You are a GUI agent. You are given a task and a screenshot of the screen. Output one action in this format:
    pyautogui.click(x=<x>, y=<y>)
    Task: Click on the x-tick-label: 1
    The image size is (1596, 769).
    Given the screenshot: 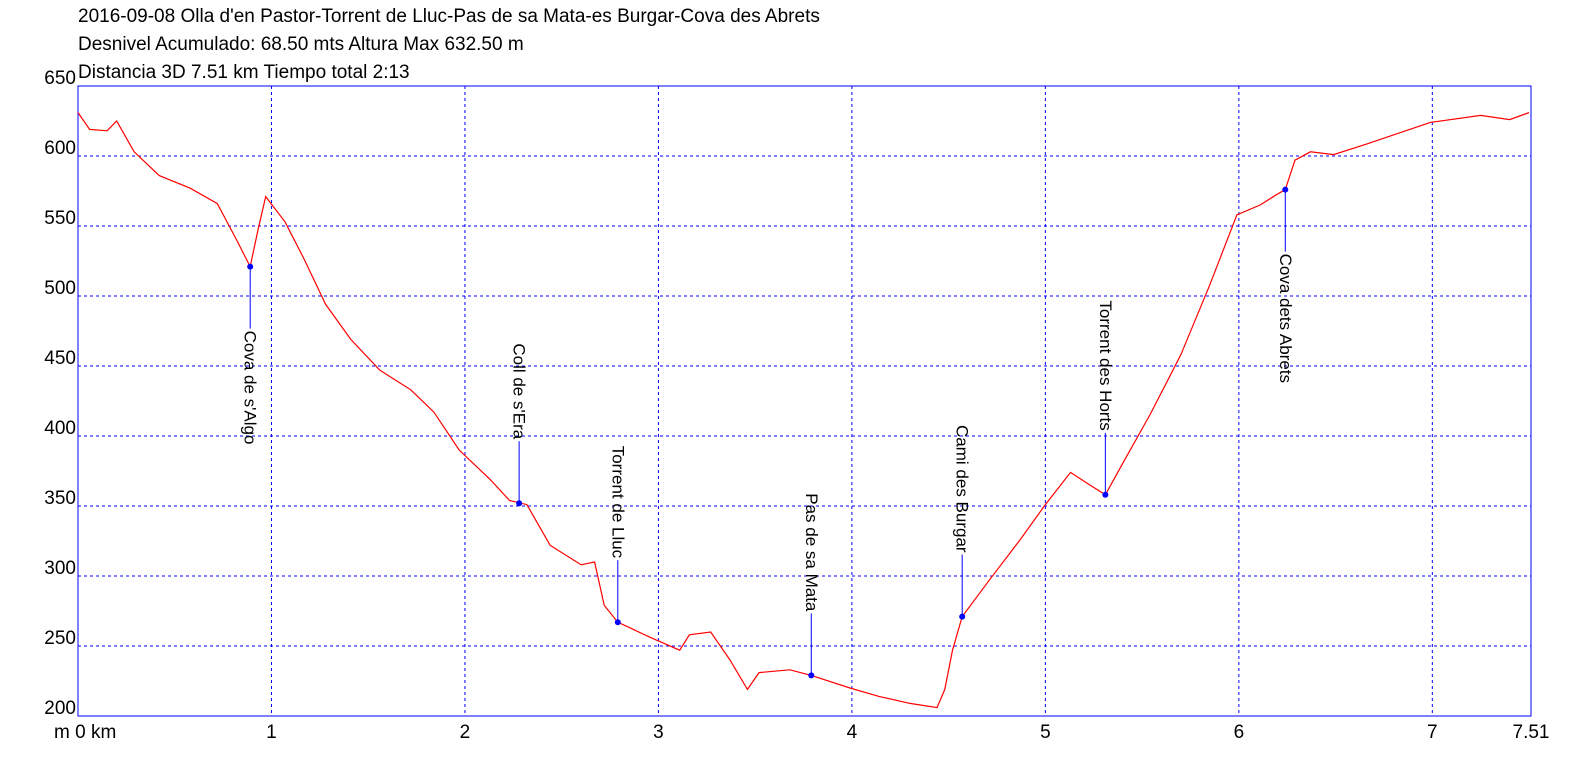 What is the action you would take?
    pyautogui.click(x=271, y=732)
    